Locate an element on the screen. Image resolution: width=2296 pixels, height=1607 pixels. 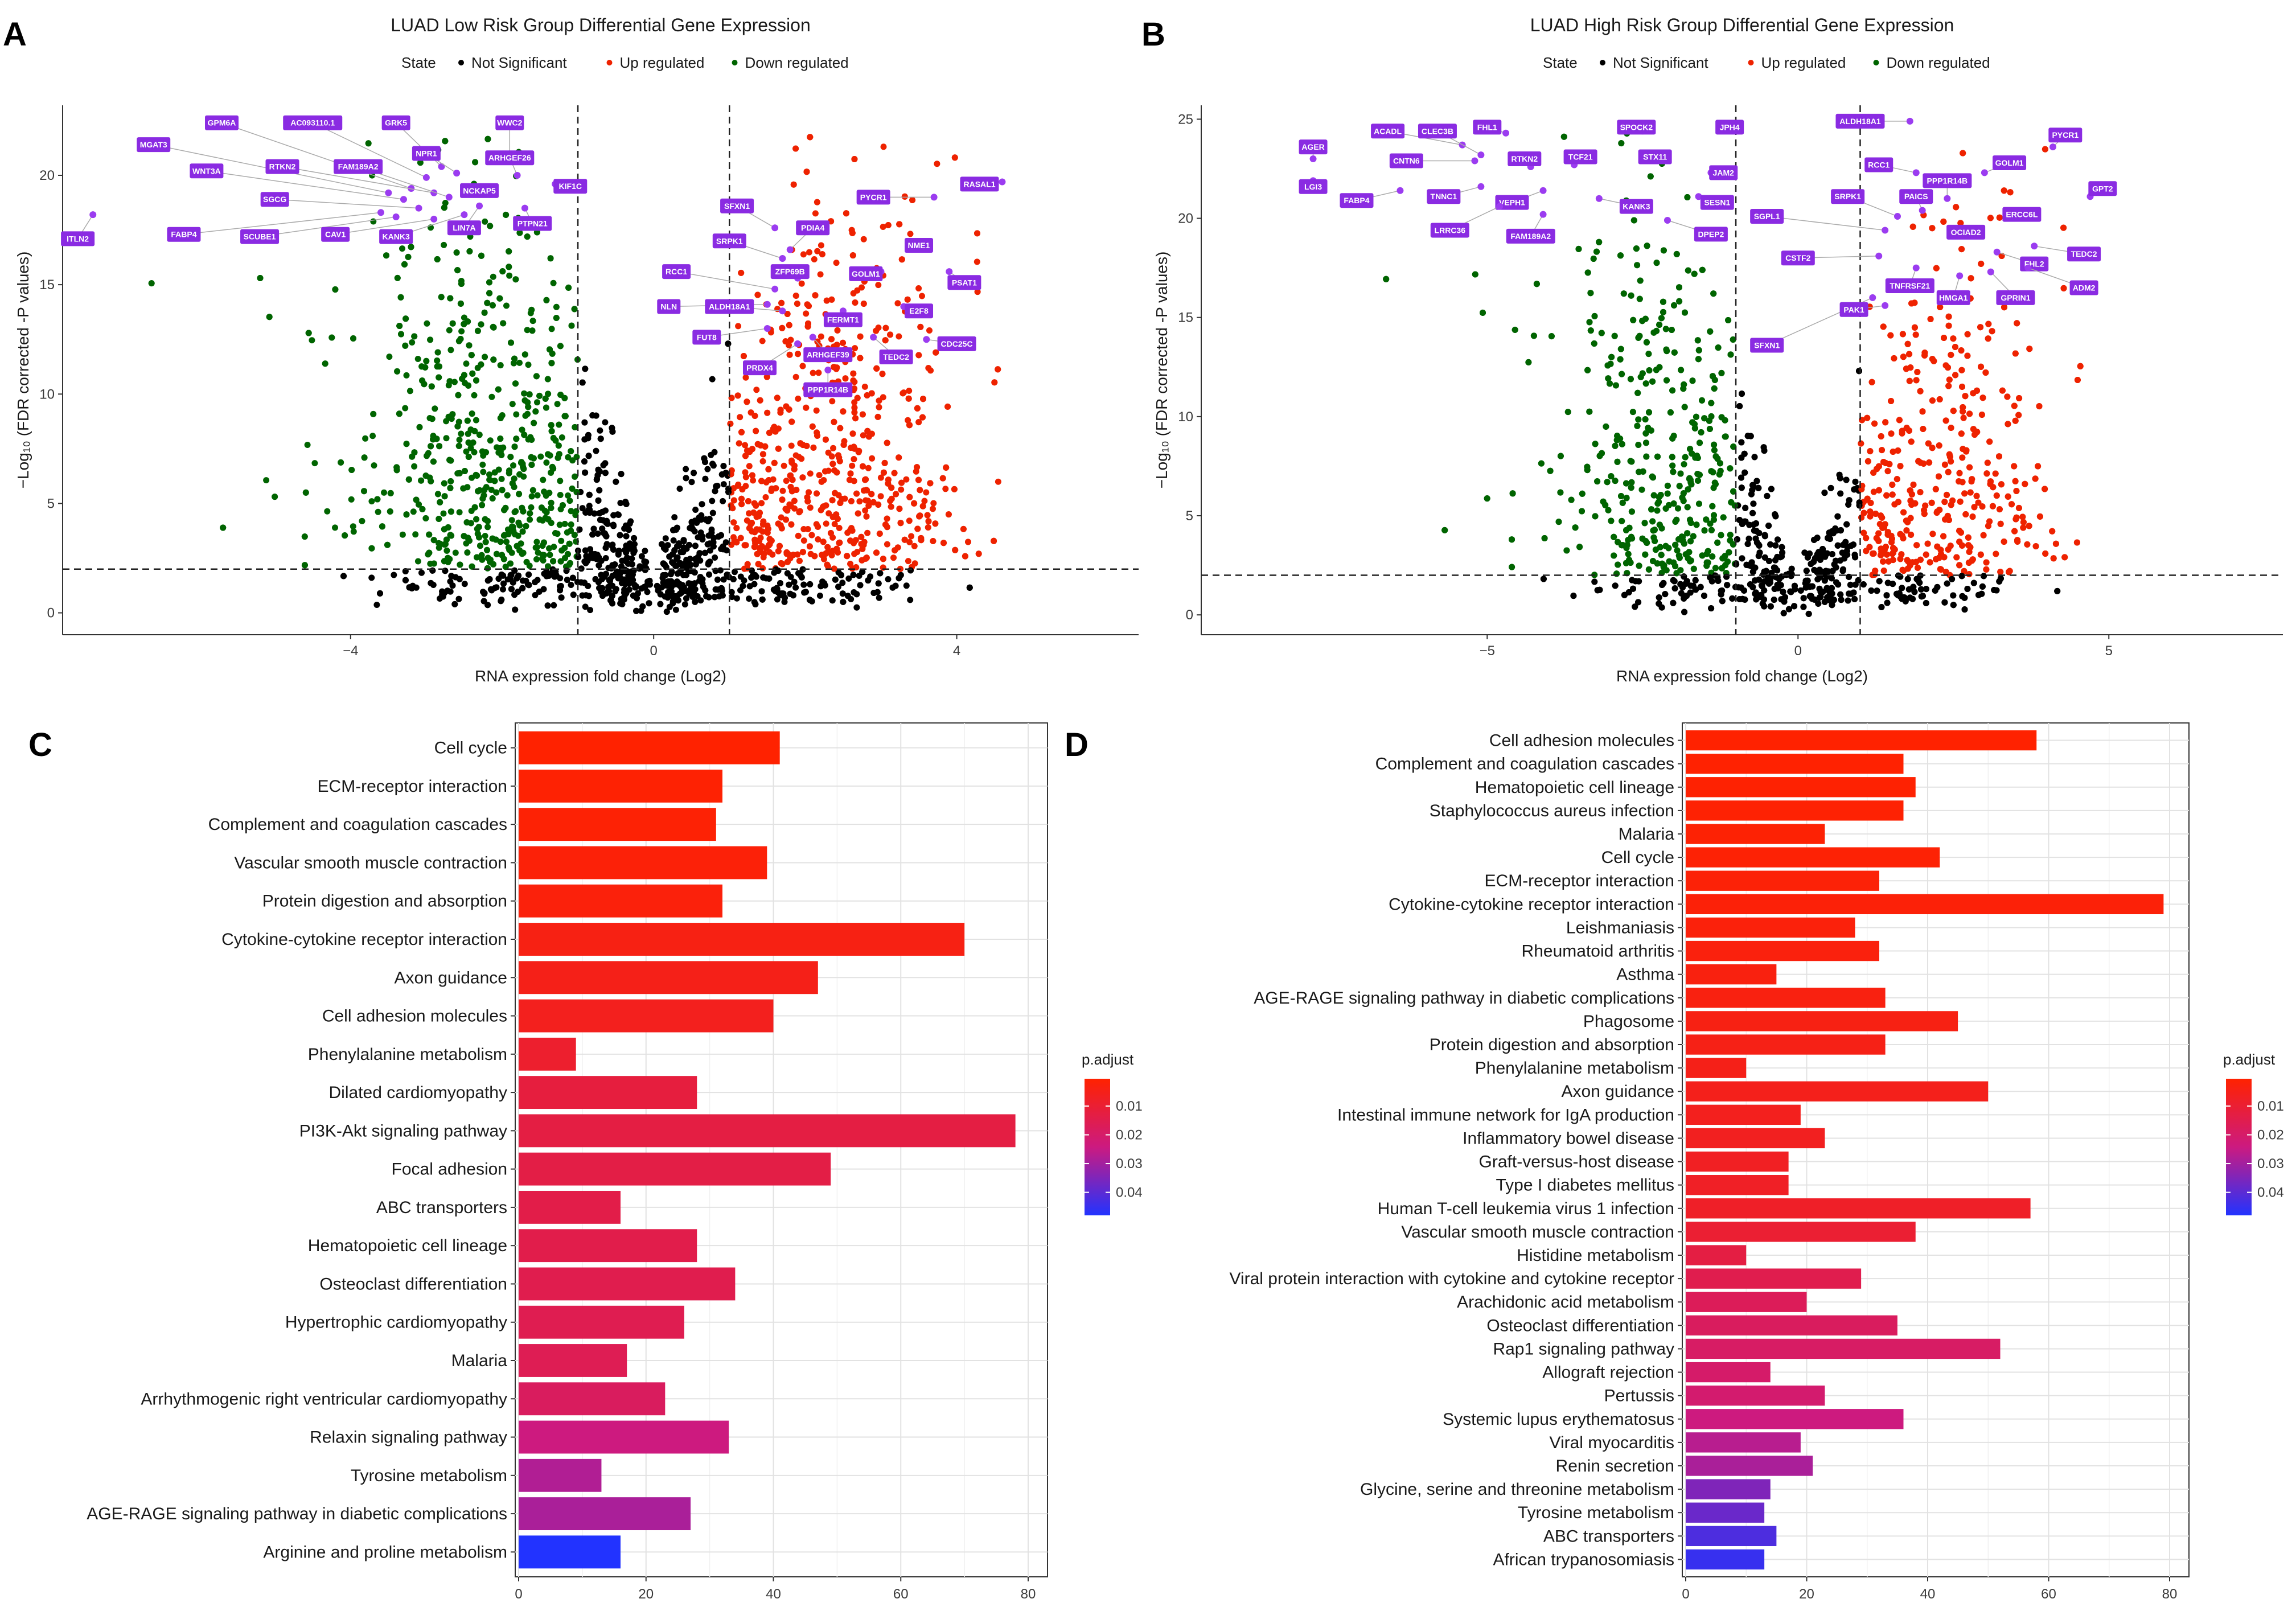
gene-label-text: CAV1 is located at coordinates (336, 234).